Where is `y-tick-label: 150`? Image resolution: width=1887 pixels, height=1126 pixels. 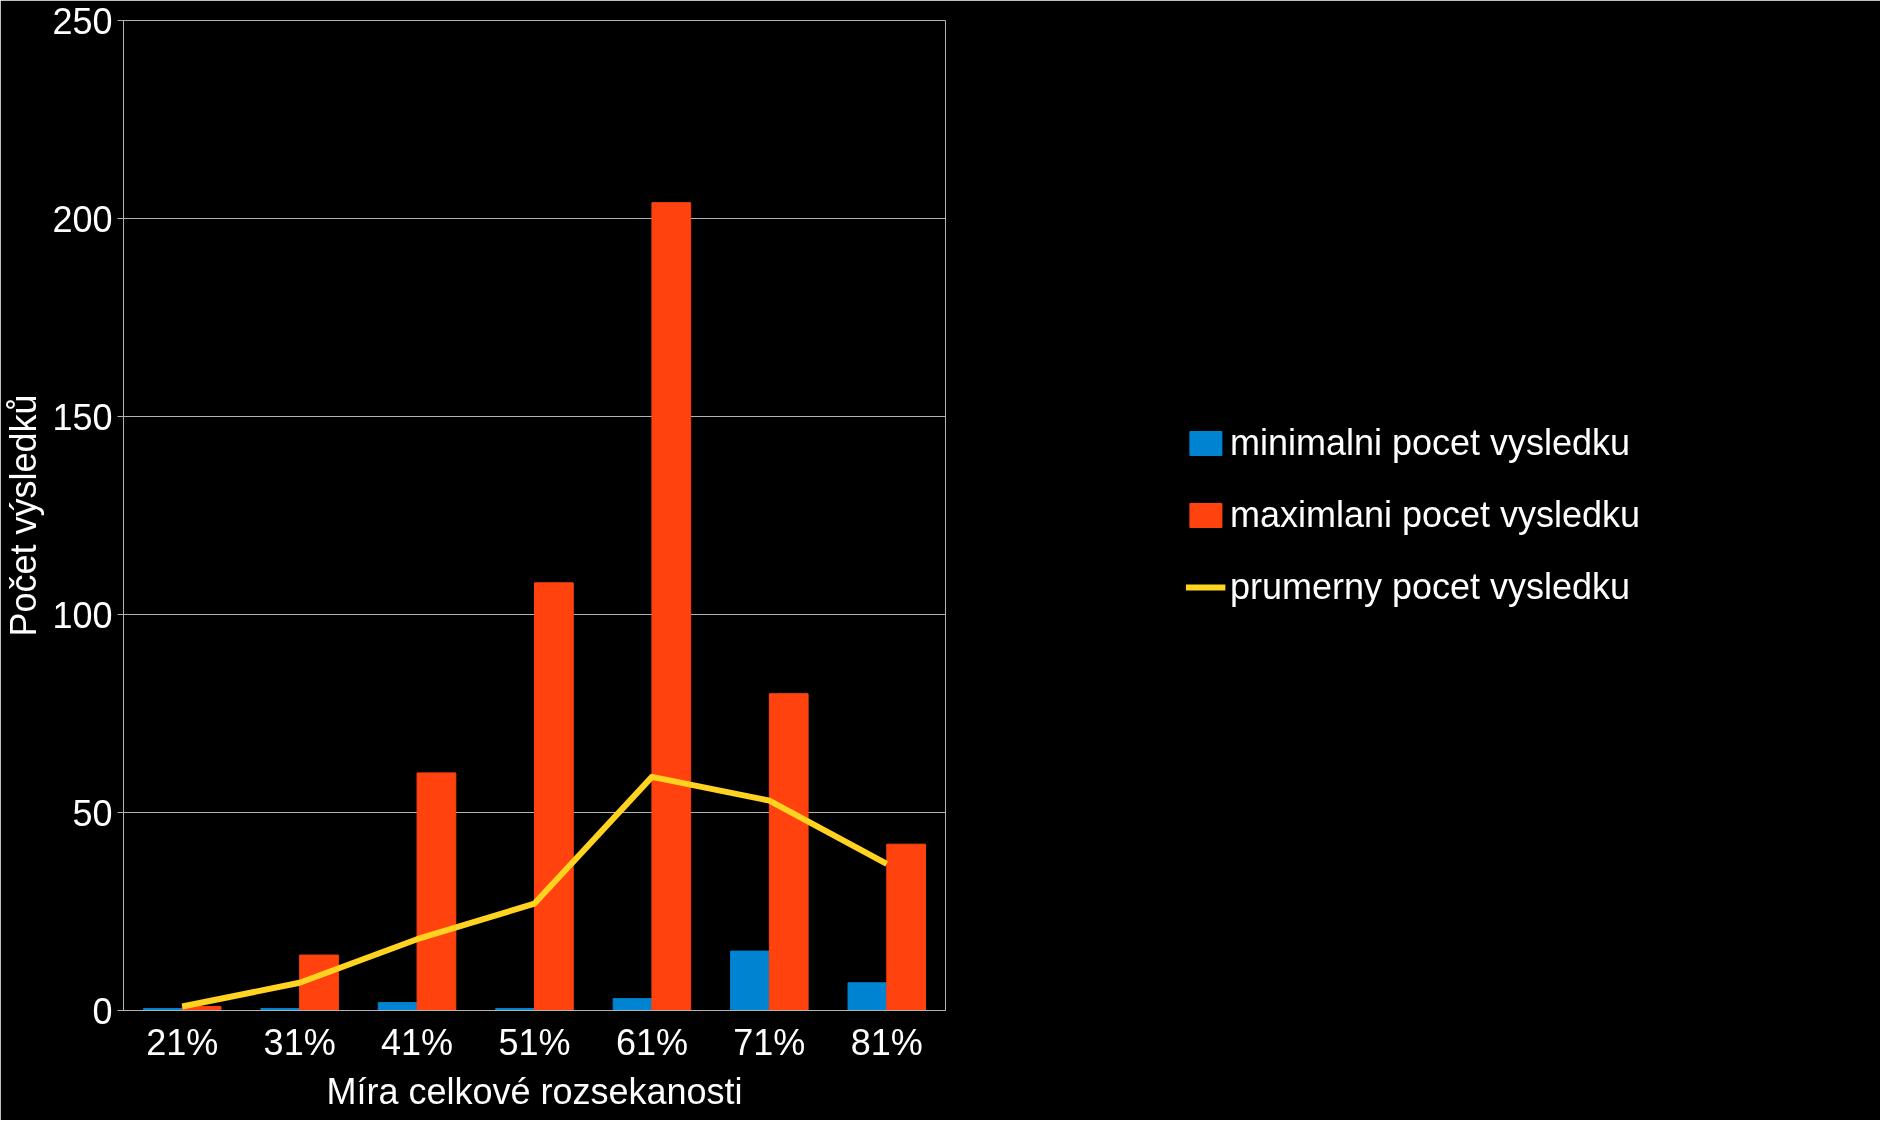
y-tick-label: 150 is located at coordinates (82, 417).